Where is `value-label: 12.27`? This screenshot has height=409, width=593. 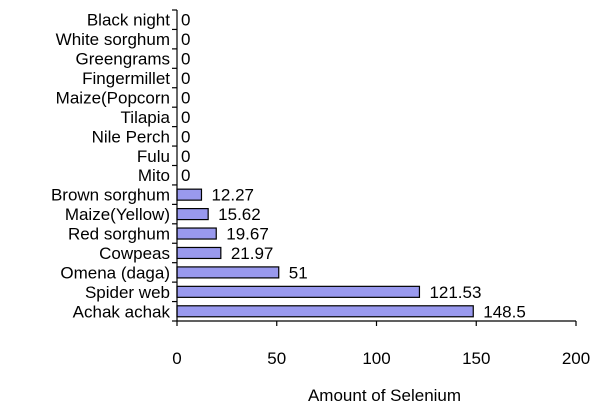 value-label: 12.27 is located at coordinates (232, 195).